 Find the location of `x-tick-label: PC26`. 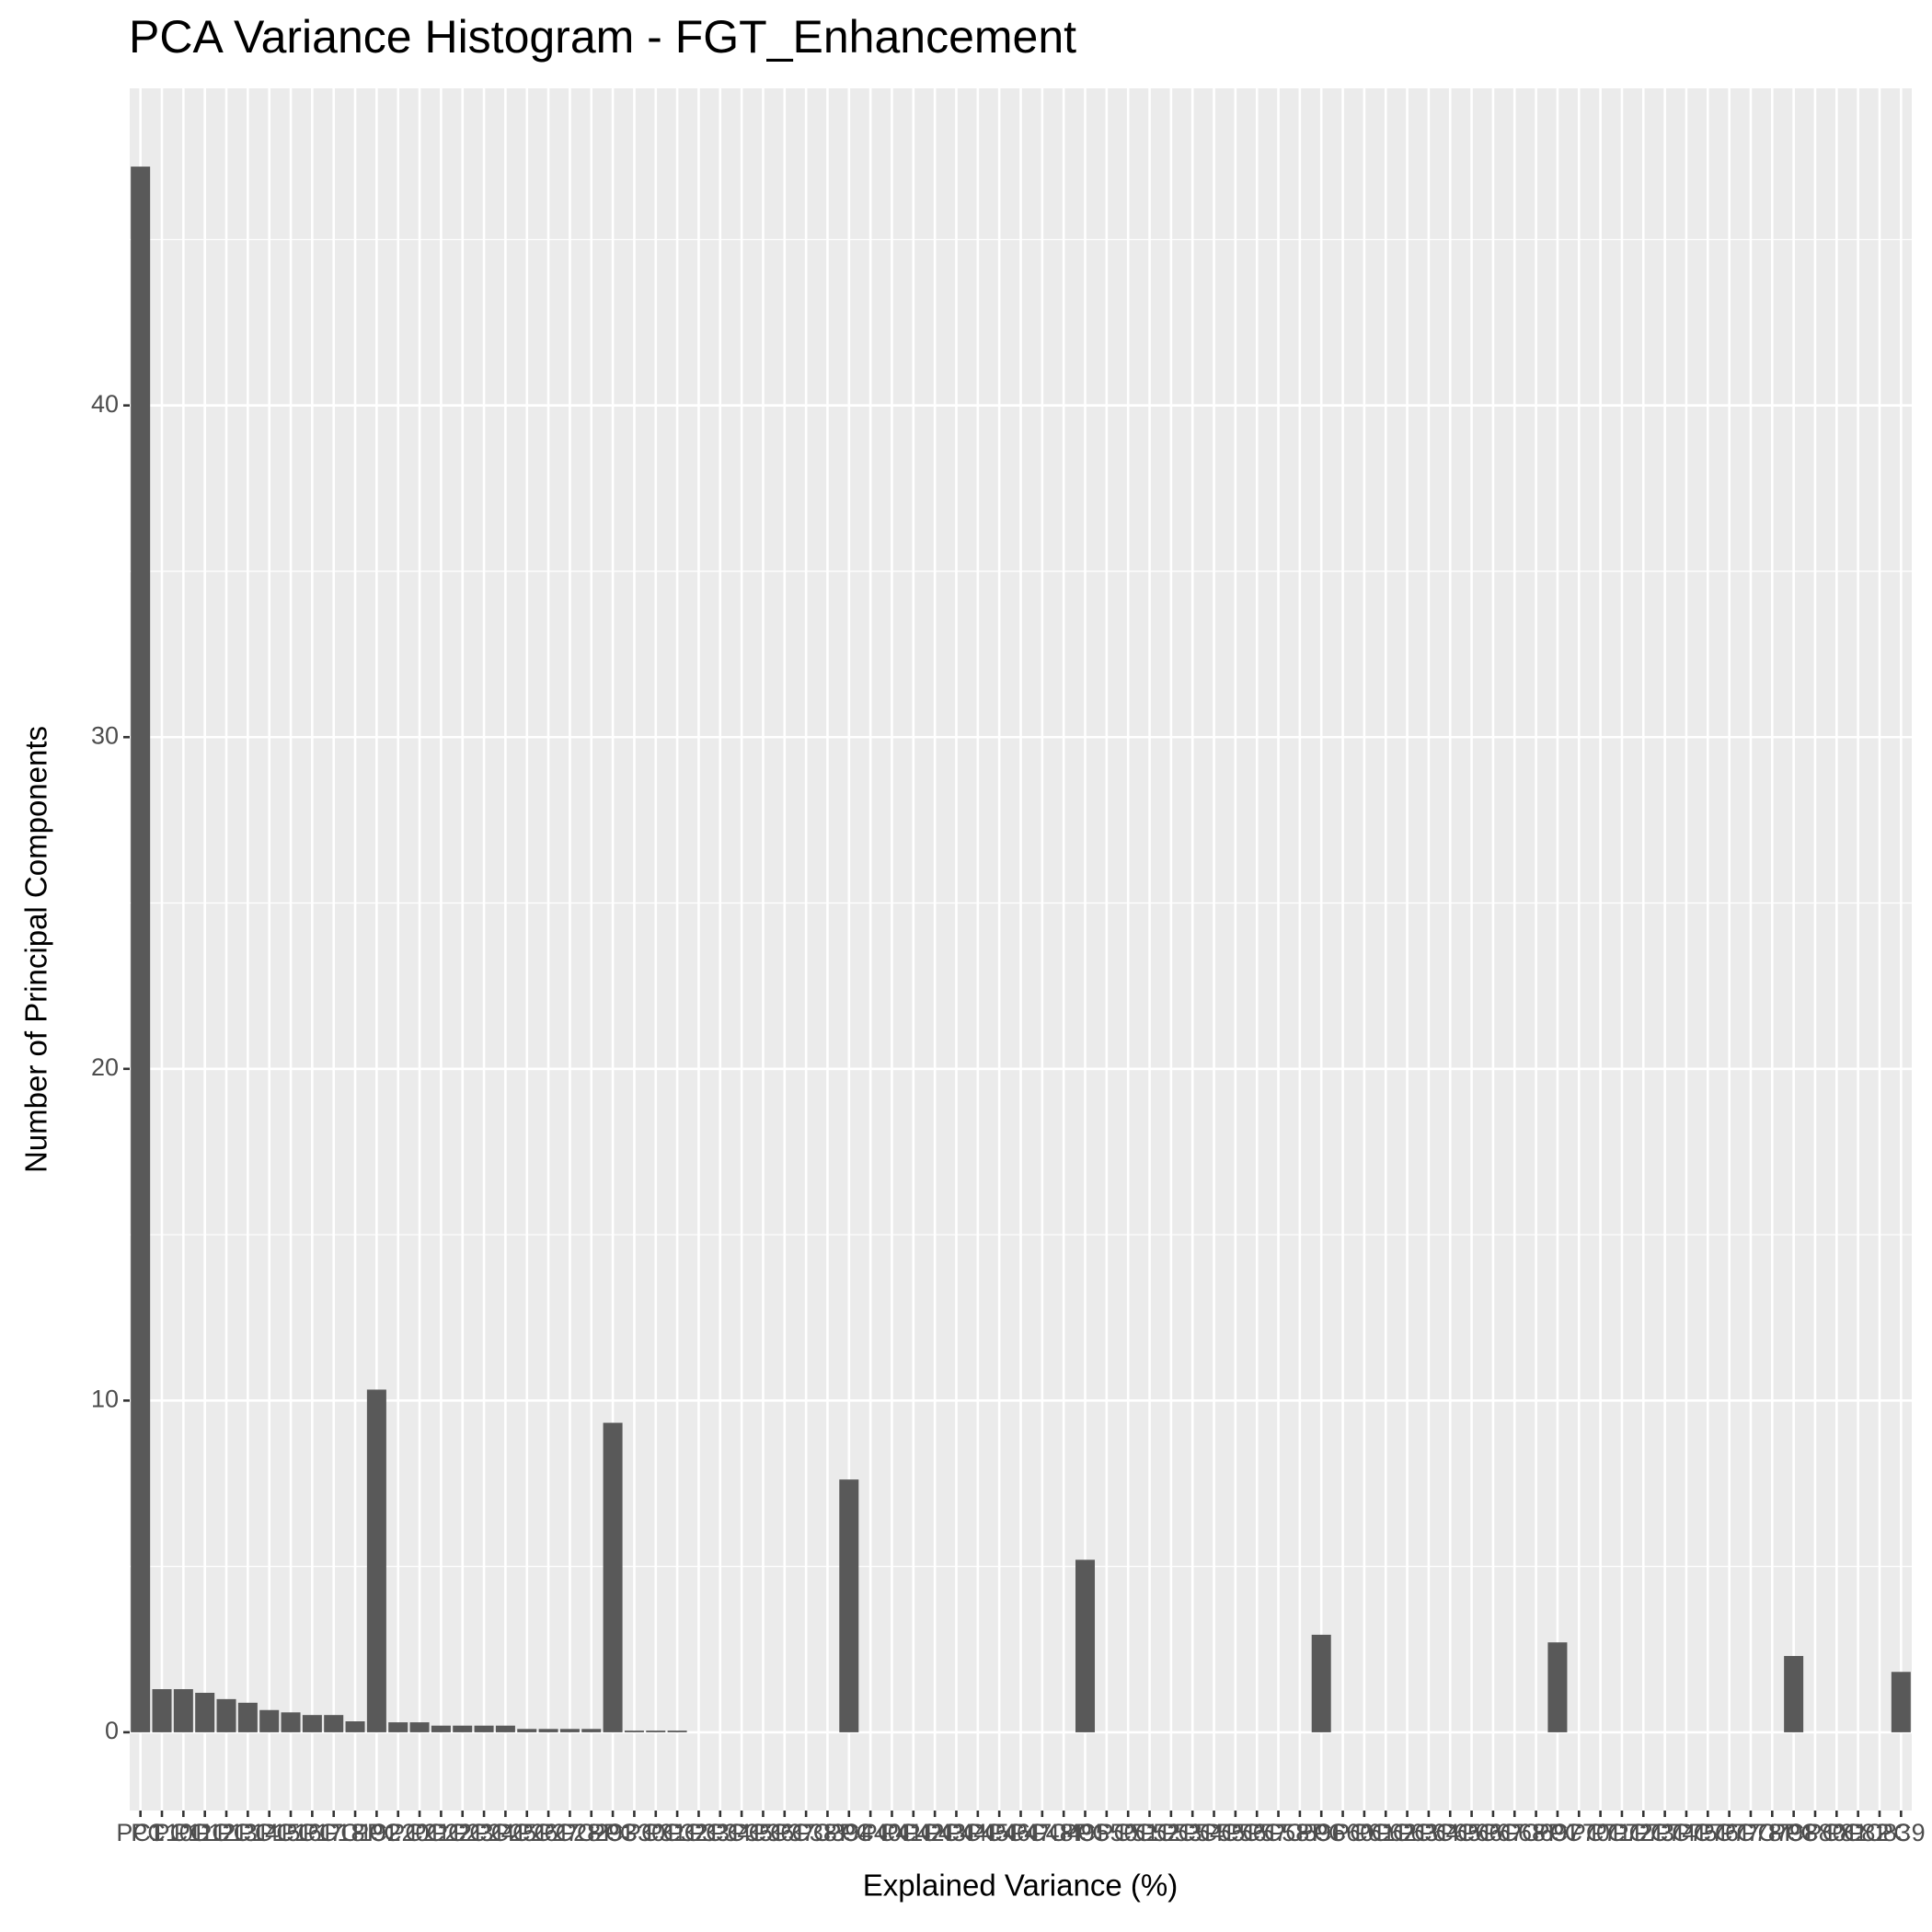

x-tick-label: PC26 is located at coordinates (527, 1832).